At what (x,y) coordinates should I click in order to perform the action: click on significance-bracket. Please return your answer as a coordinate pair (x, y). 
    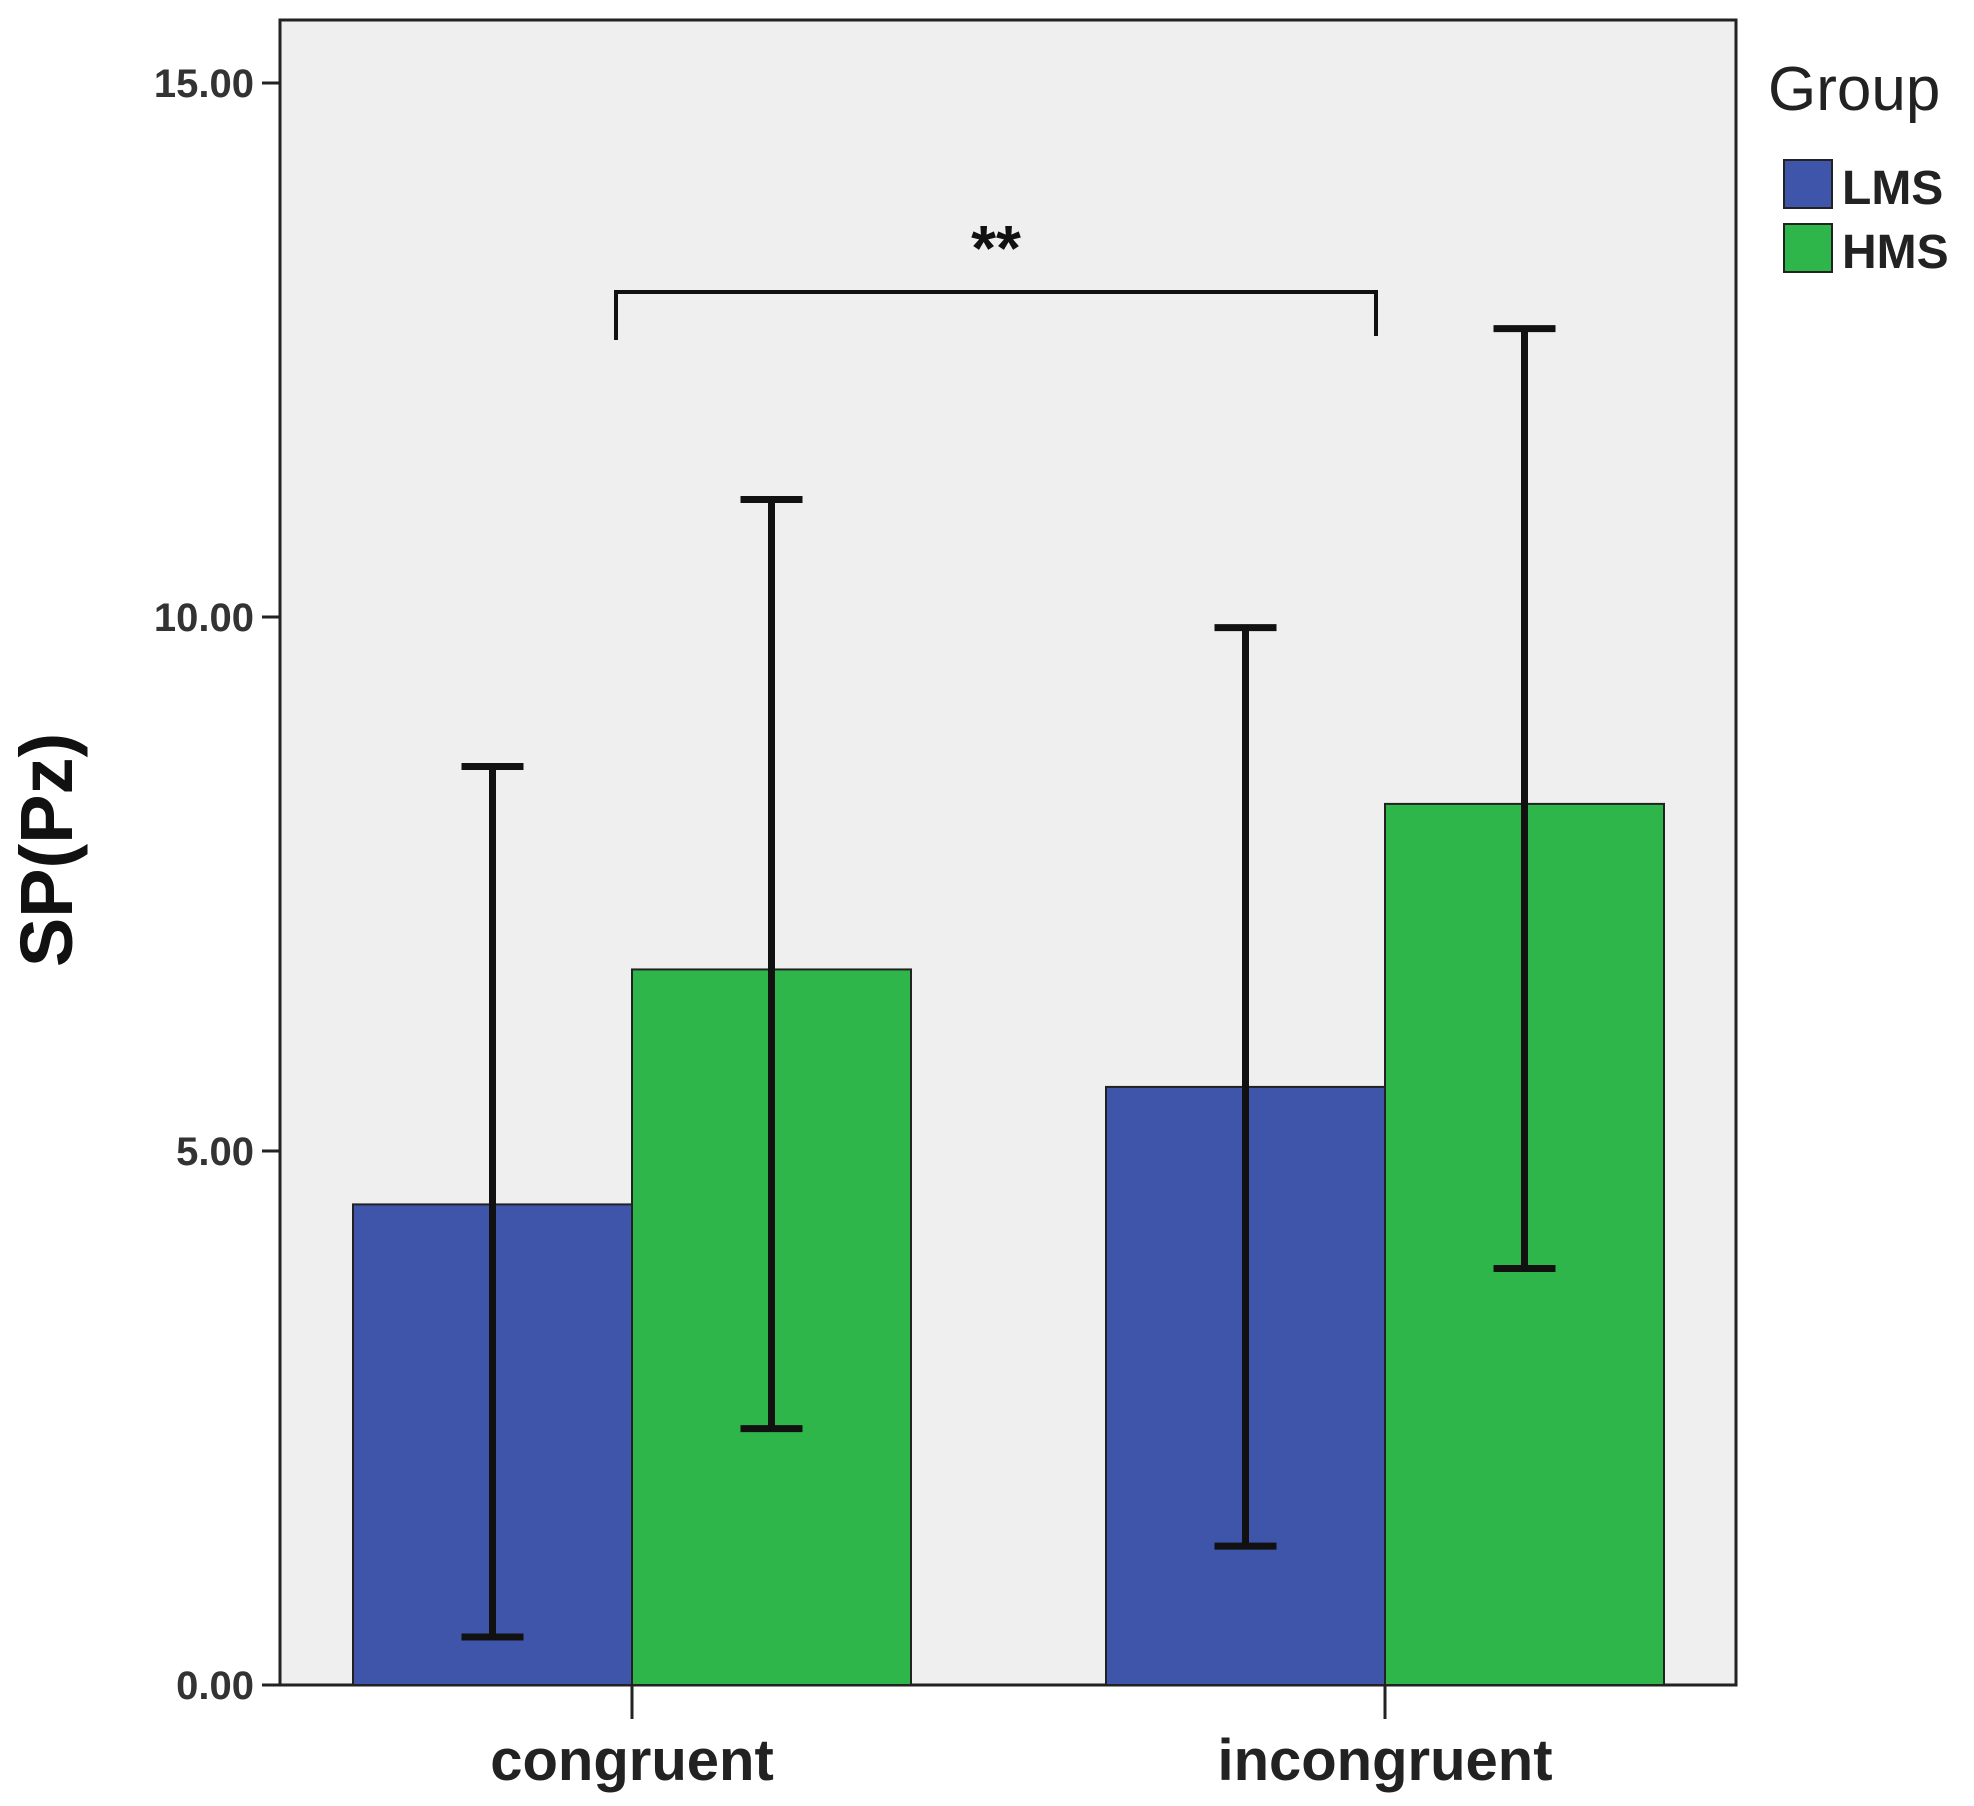
    Looking at the image, I should click on (996, 315).